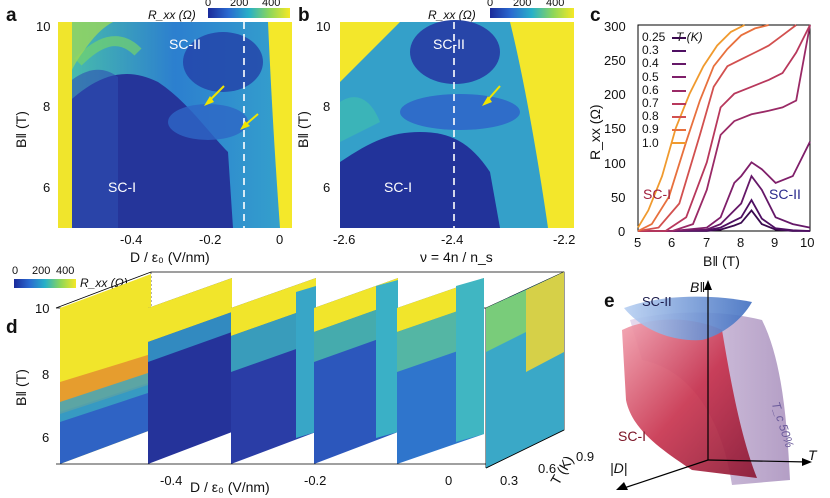 Image resolution: width=830 pixels, height=498 pixels. What do you see at coordinates (615, 26) in the screenshot?
I see `y-tick: 300` at bounding box center [615, 26].